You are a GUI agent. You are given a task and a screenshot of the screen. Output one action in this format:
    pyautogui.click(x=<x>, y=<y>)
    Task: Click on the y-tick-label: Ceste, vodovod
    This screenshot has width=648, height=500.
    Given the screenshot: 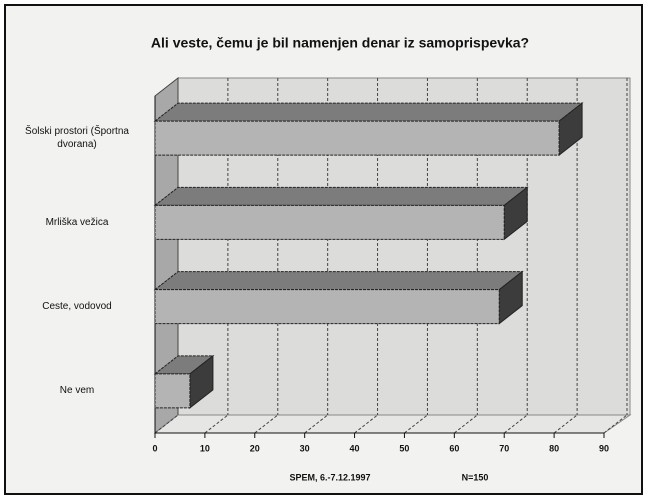 What is the action you would take?
    pyautogui.click(x=77, y=307)
    